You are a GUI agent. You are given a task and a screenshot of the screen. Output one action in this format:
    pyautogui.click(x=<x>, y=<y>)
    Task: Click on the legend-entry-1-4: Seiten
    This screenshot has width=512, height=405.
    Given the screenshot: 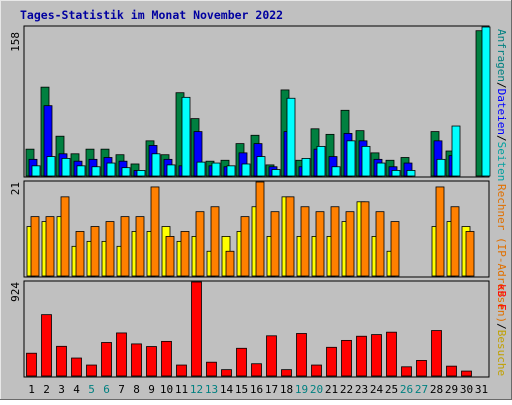 What is the action you would take?
    pyautogui.click(x=501, y=162)
    